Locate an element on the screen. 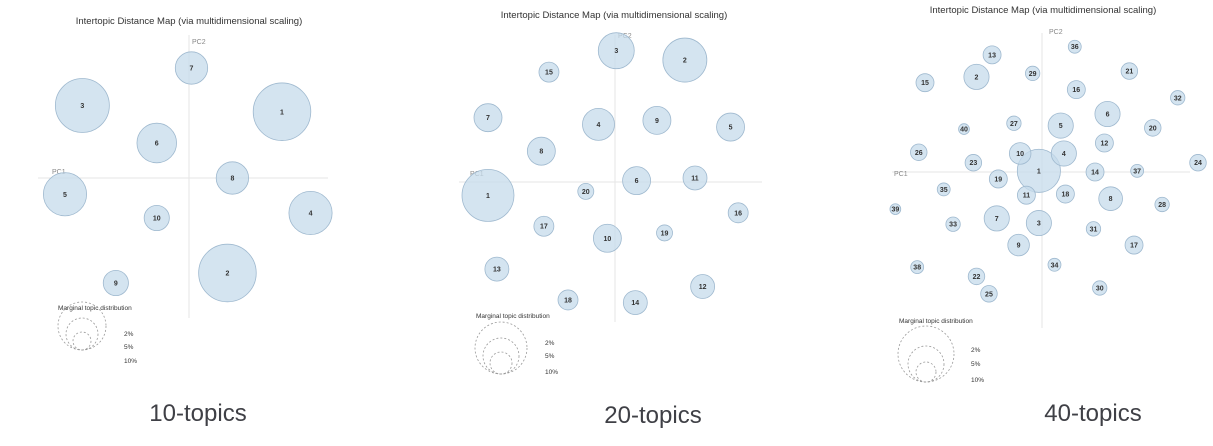 Image resolution: width=1213 pixels, height=446 pixels. topic-label-33: 33 is located at coordinates (953, 225).